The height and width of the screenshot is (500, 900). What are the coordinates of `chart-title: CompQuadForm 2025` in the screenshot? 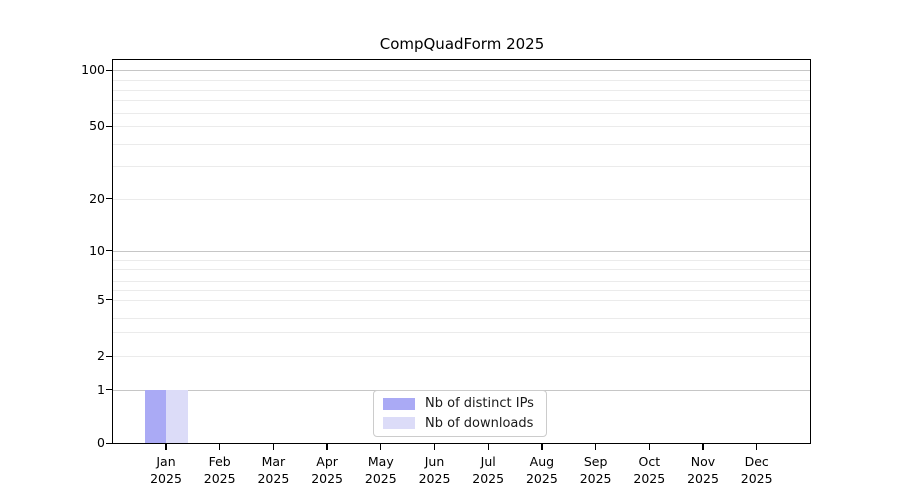 It's located at (462, 44).